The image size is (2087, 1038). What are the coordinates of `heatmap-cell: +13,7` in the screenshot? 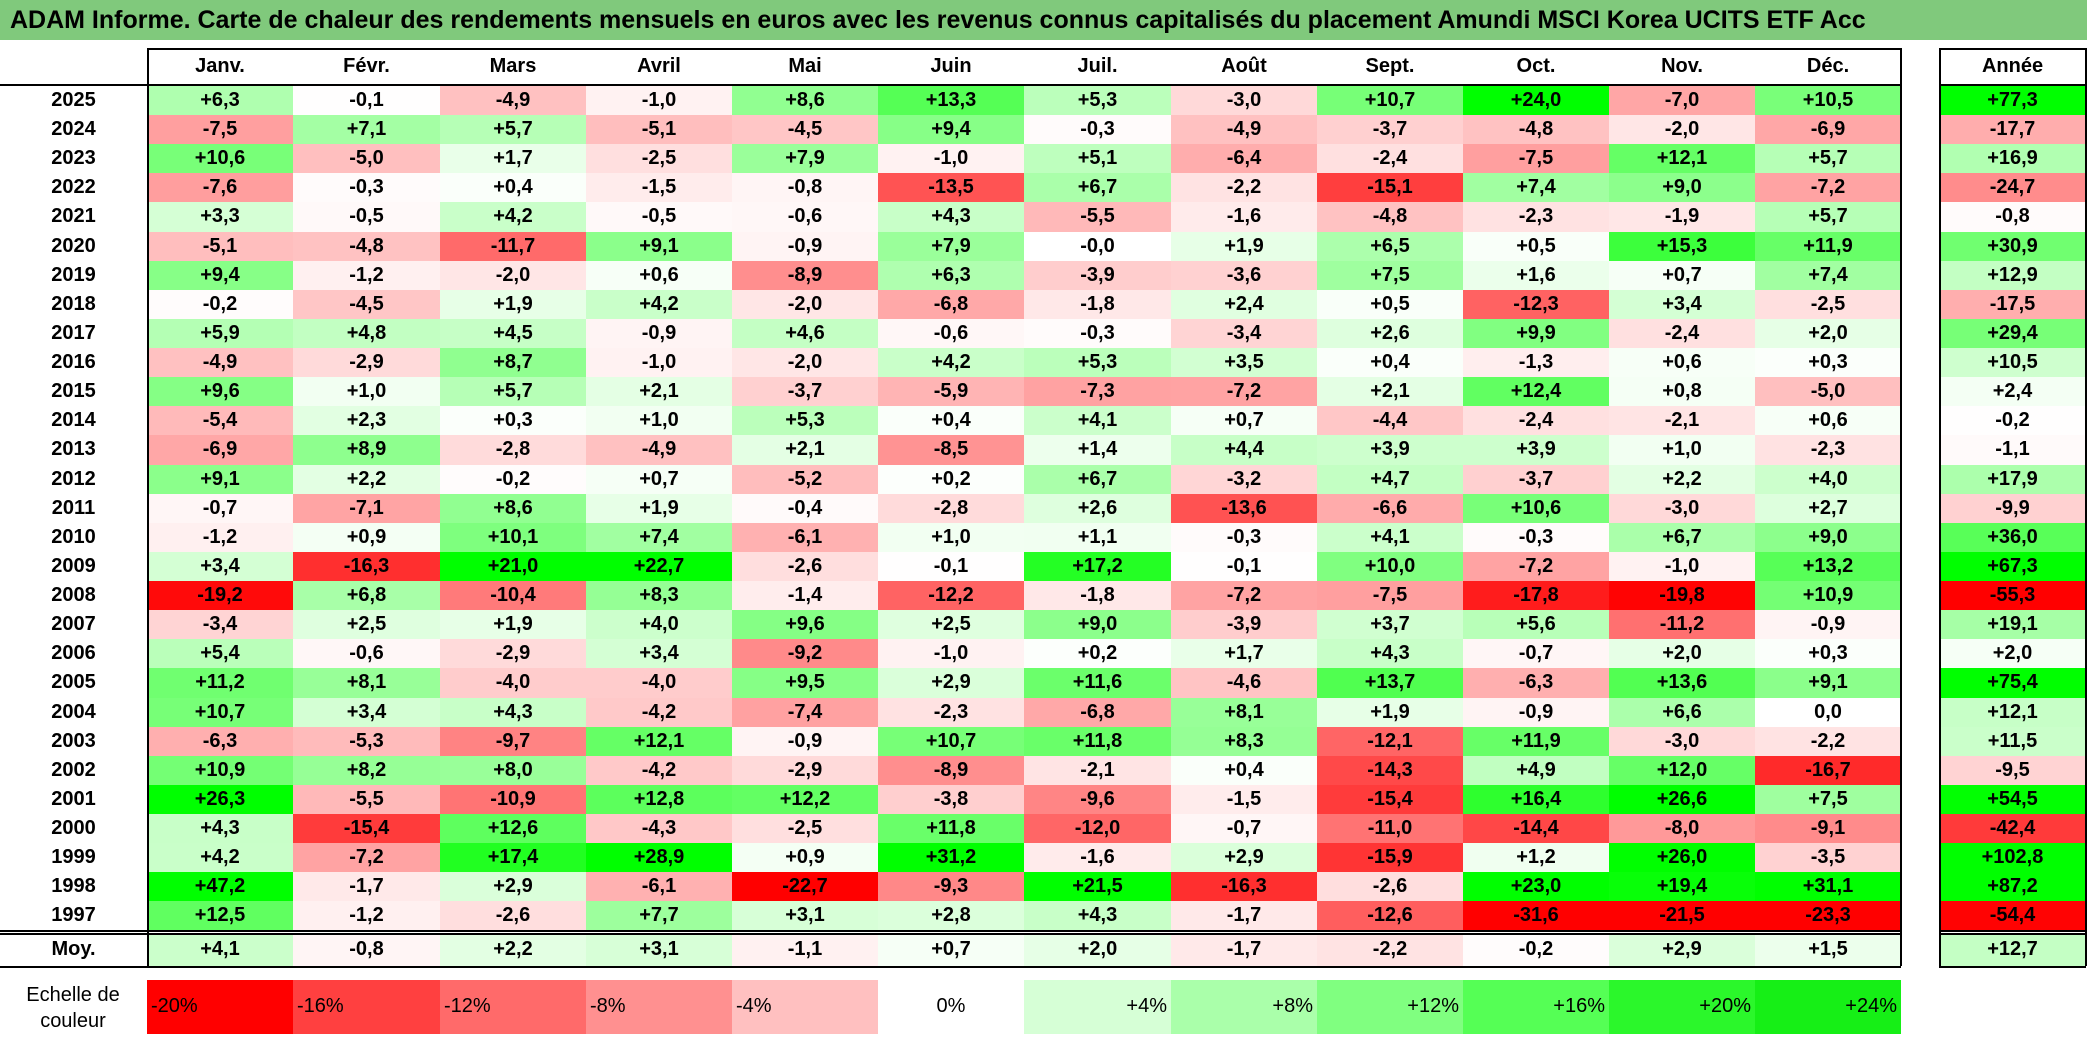 It's located at (1390, 683).